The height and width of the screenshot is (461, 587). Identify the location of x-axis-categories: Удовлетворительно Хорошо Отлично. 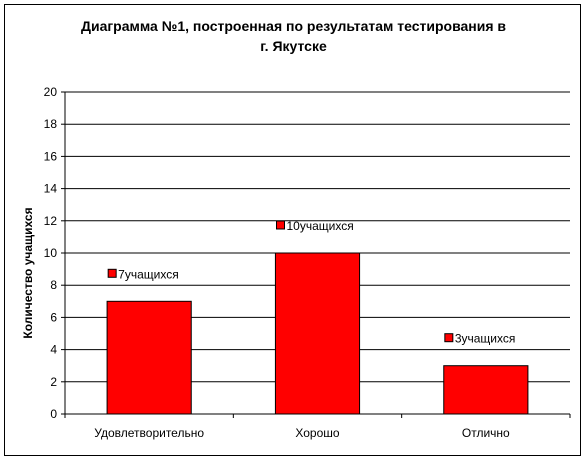
(317, 427).